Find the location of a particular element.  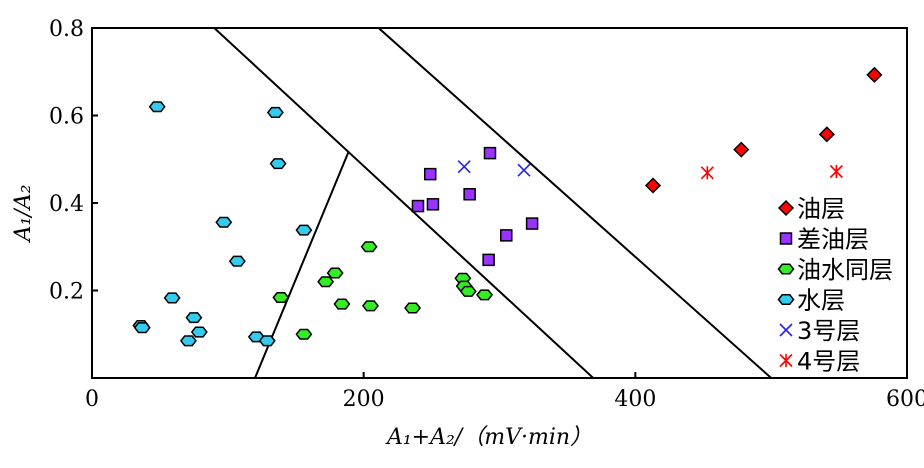

y-tick-label: 0.4 is located at coordinates (66, 204).